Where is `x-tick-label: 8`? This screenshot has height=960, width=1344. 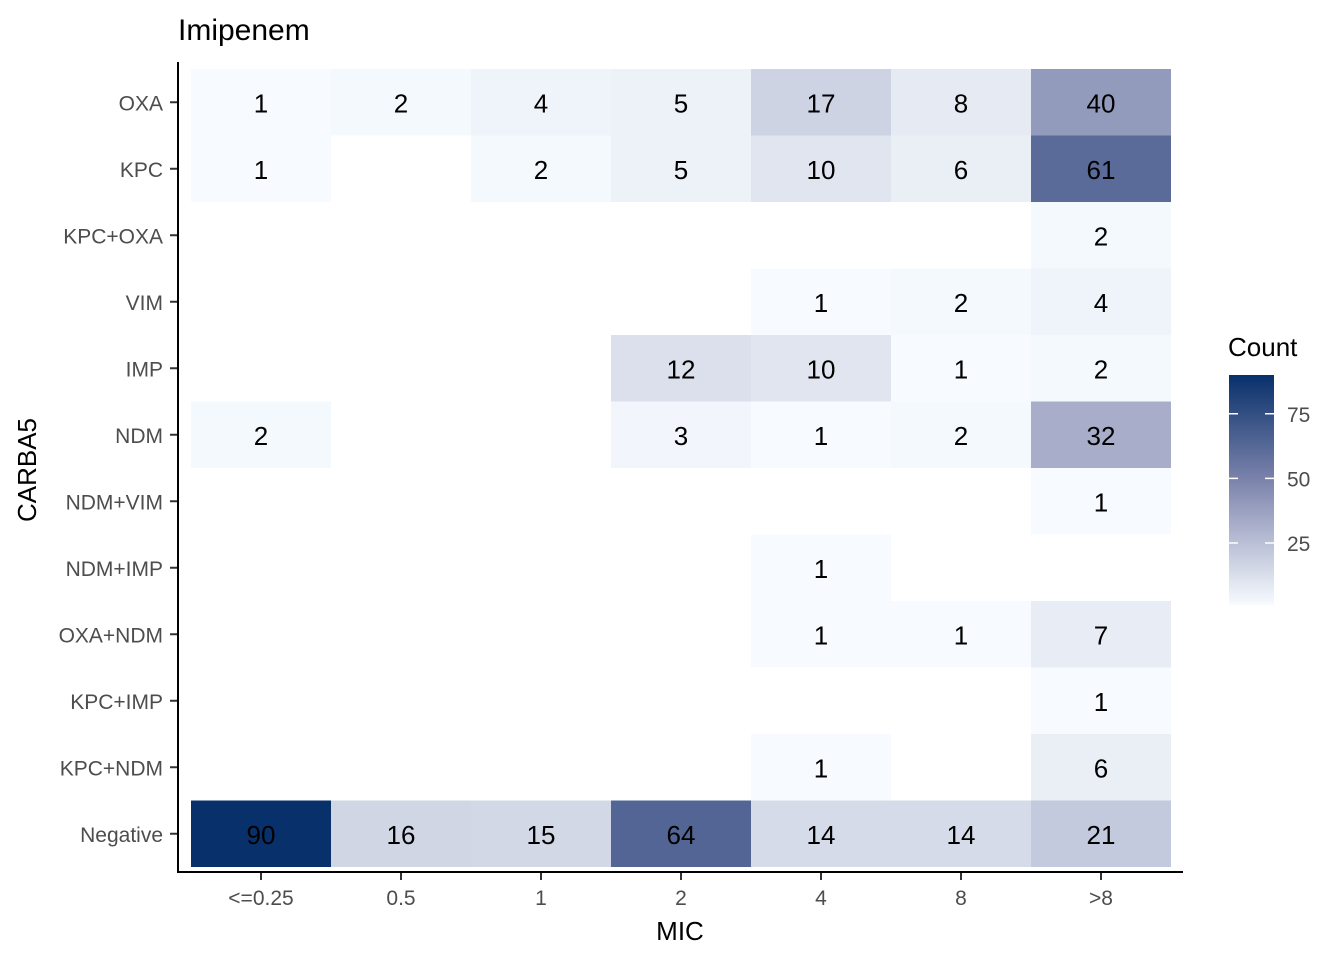
x-tick-label: 8 is located at coordinates (961, 898).